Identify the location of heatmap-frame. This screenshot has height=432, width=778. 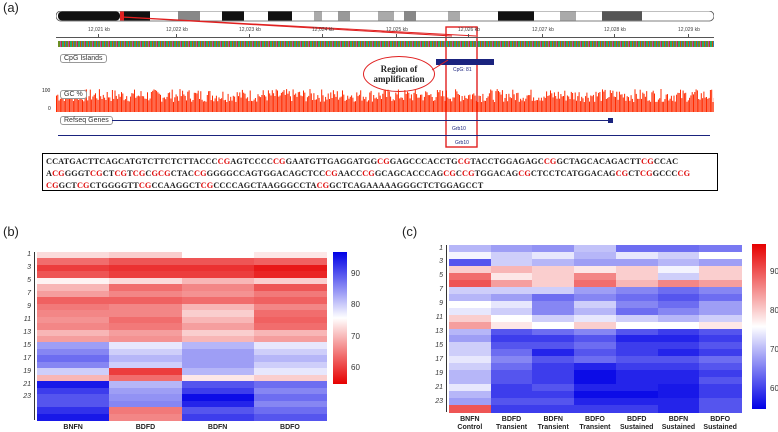
(181, 336).